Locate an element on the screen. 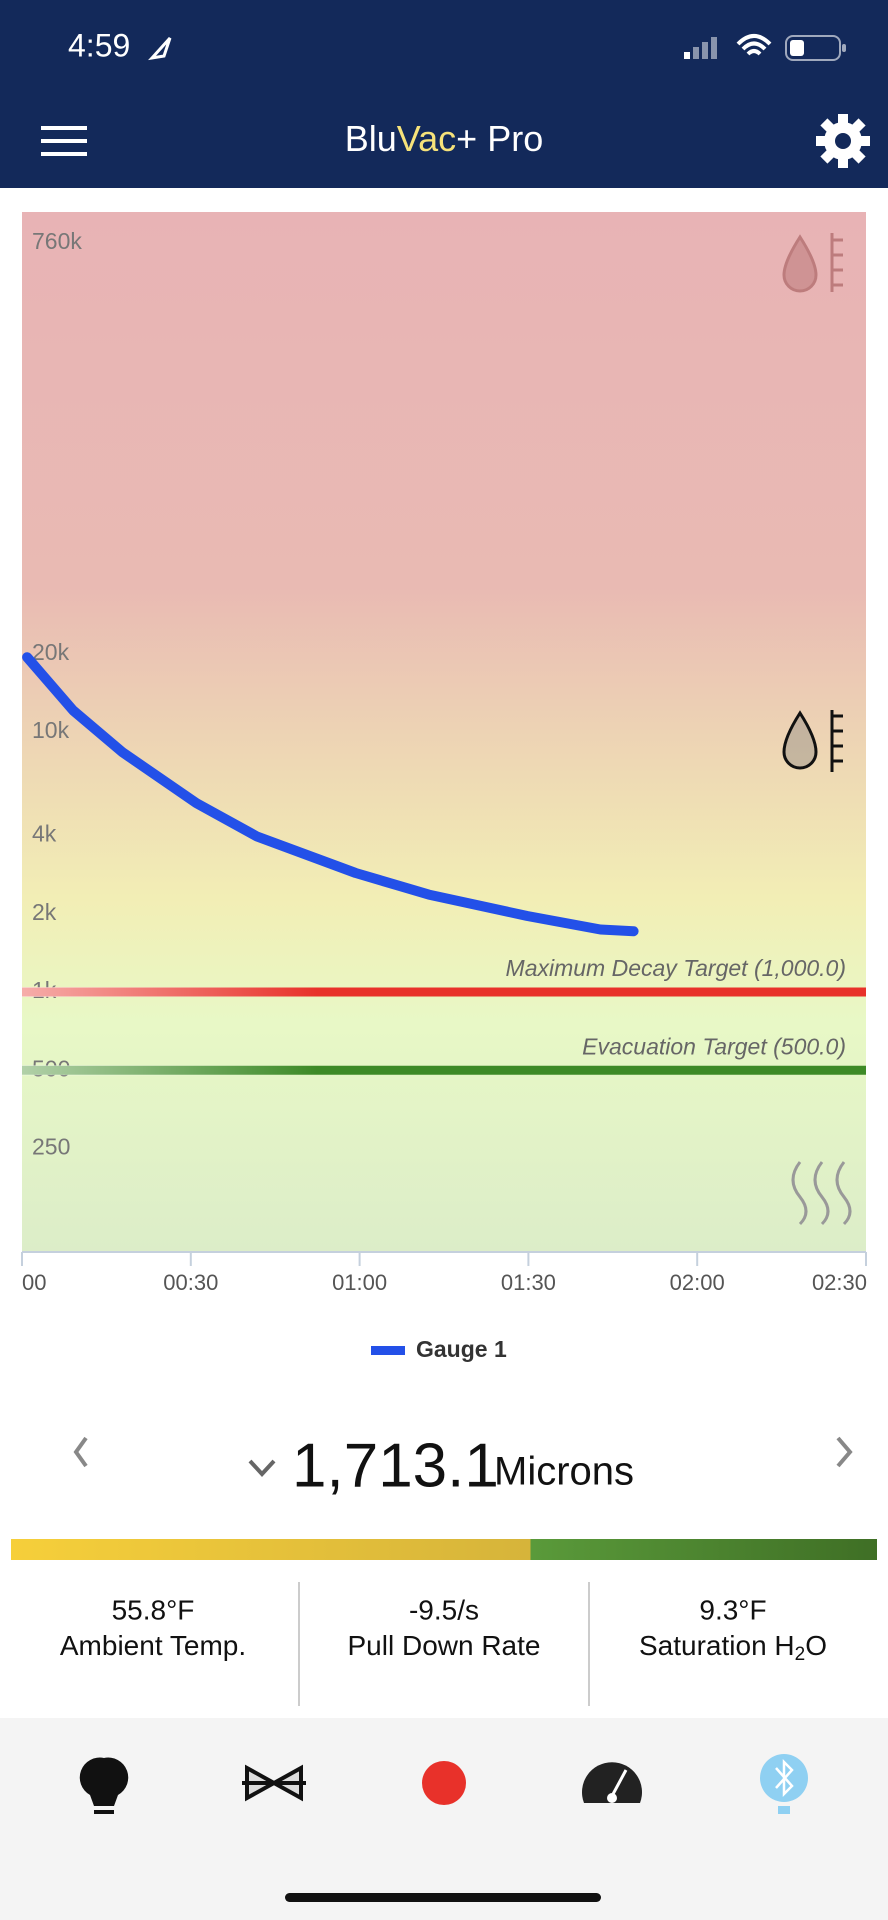 Image resolution: width=888 pixels, height=1920 pixels. x-tick-label: 01:00 is located at coordinates (359, 1282).